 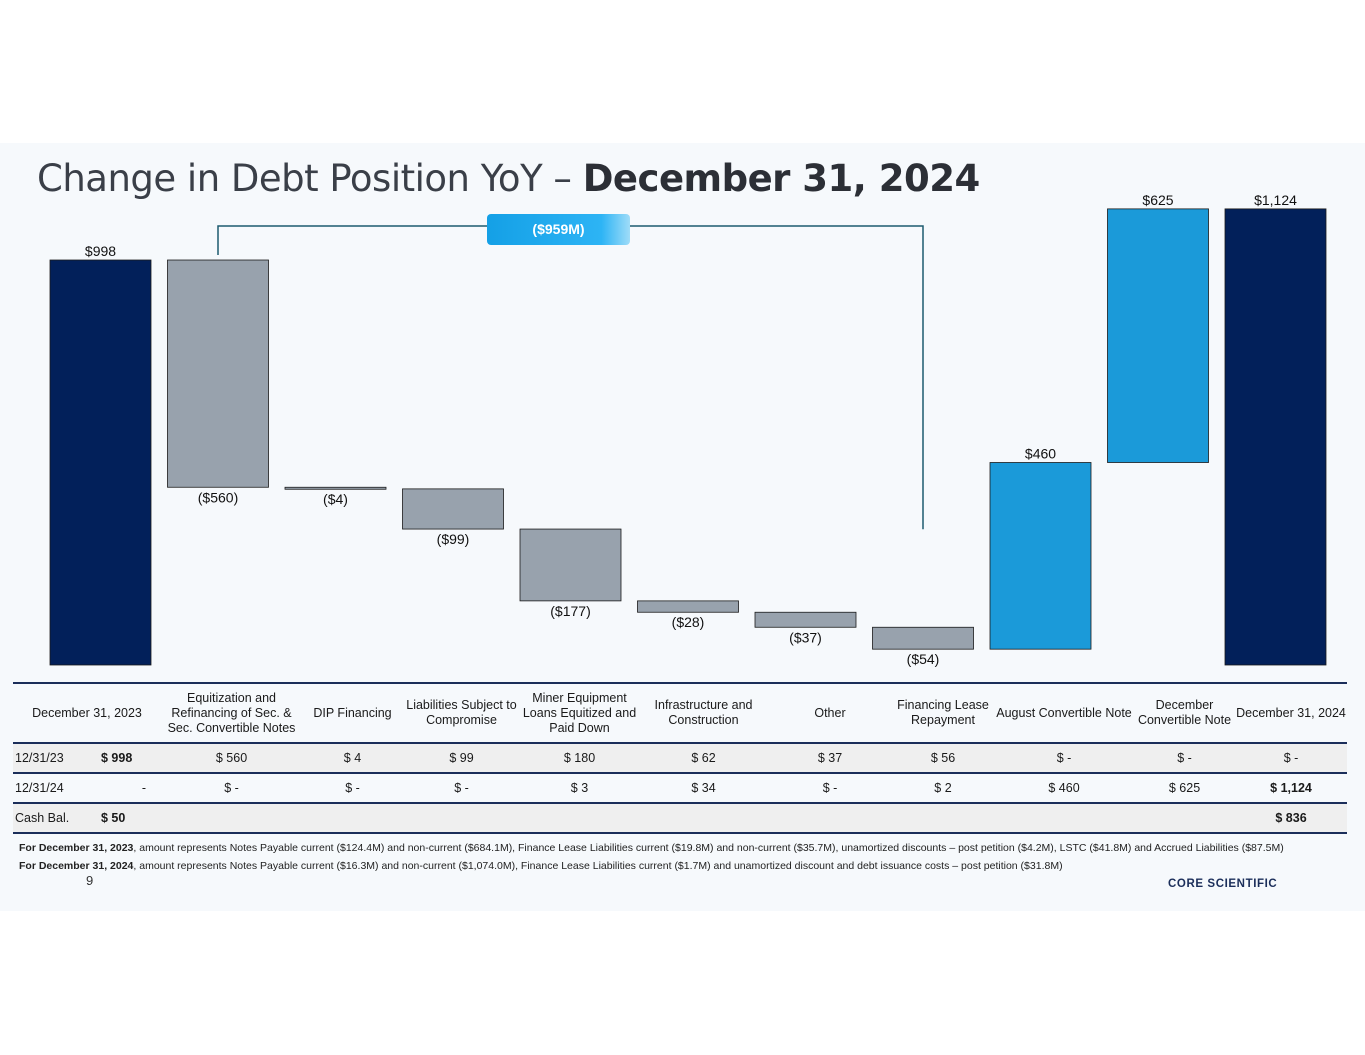 I want to click on table-cell: $ 3, so click(x=579, y=788).